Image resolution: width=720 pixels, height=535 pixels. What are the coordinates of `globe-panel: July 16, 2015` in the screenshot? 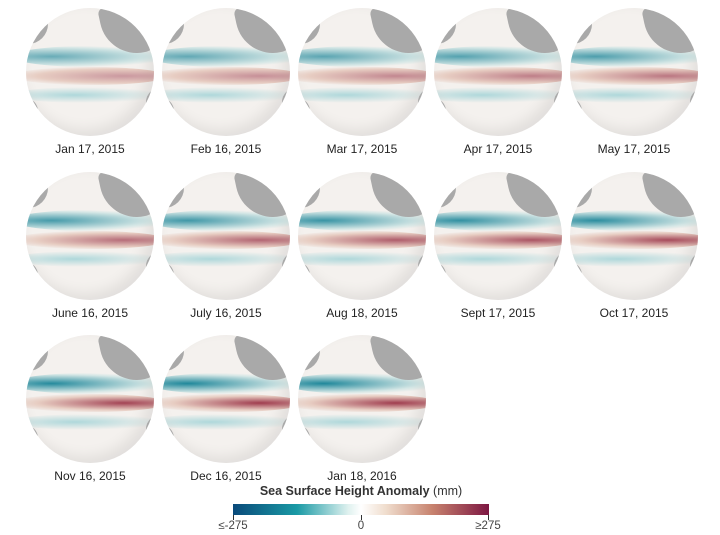 It's located at (226, 246).